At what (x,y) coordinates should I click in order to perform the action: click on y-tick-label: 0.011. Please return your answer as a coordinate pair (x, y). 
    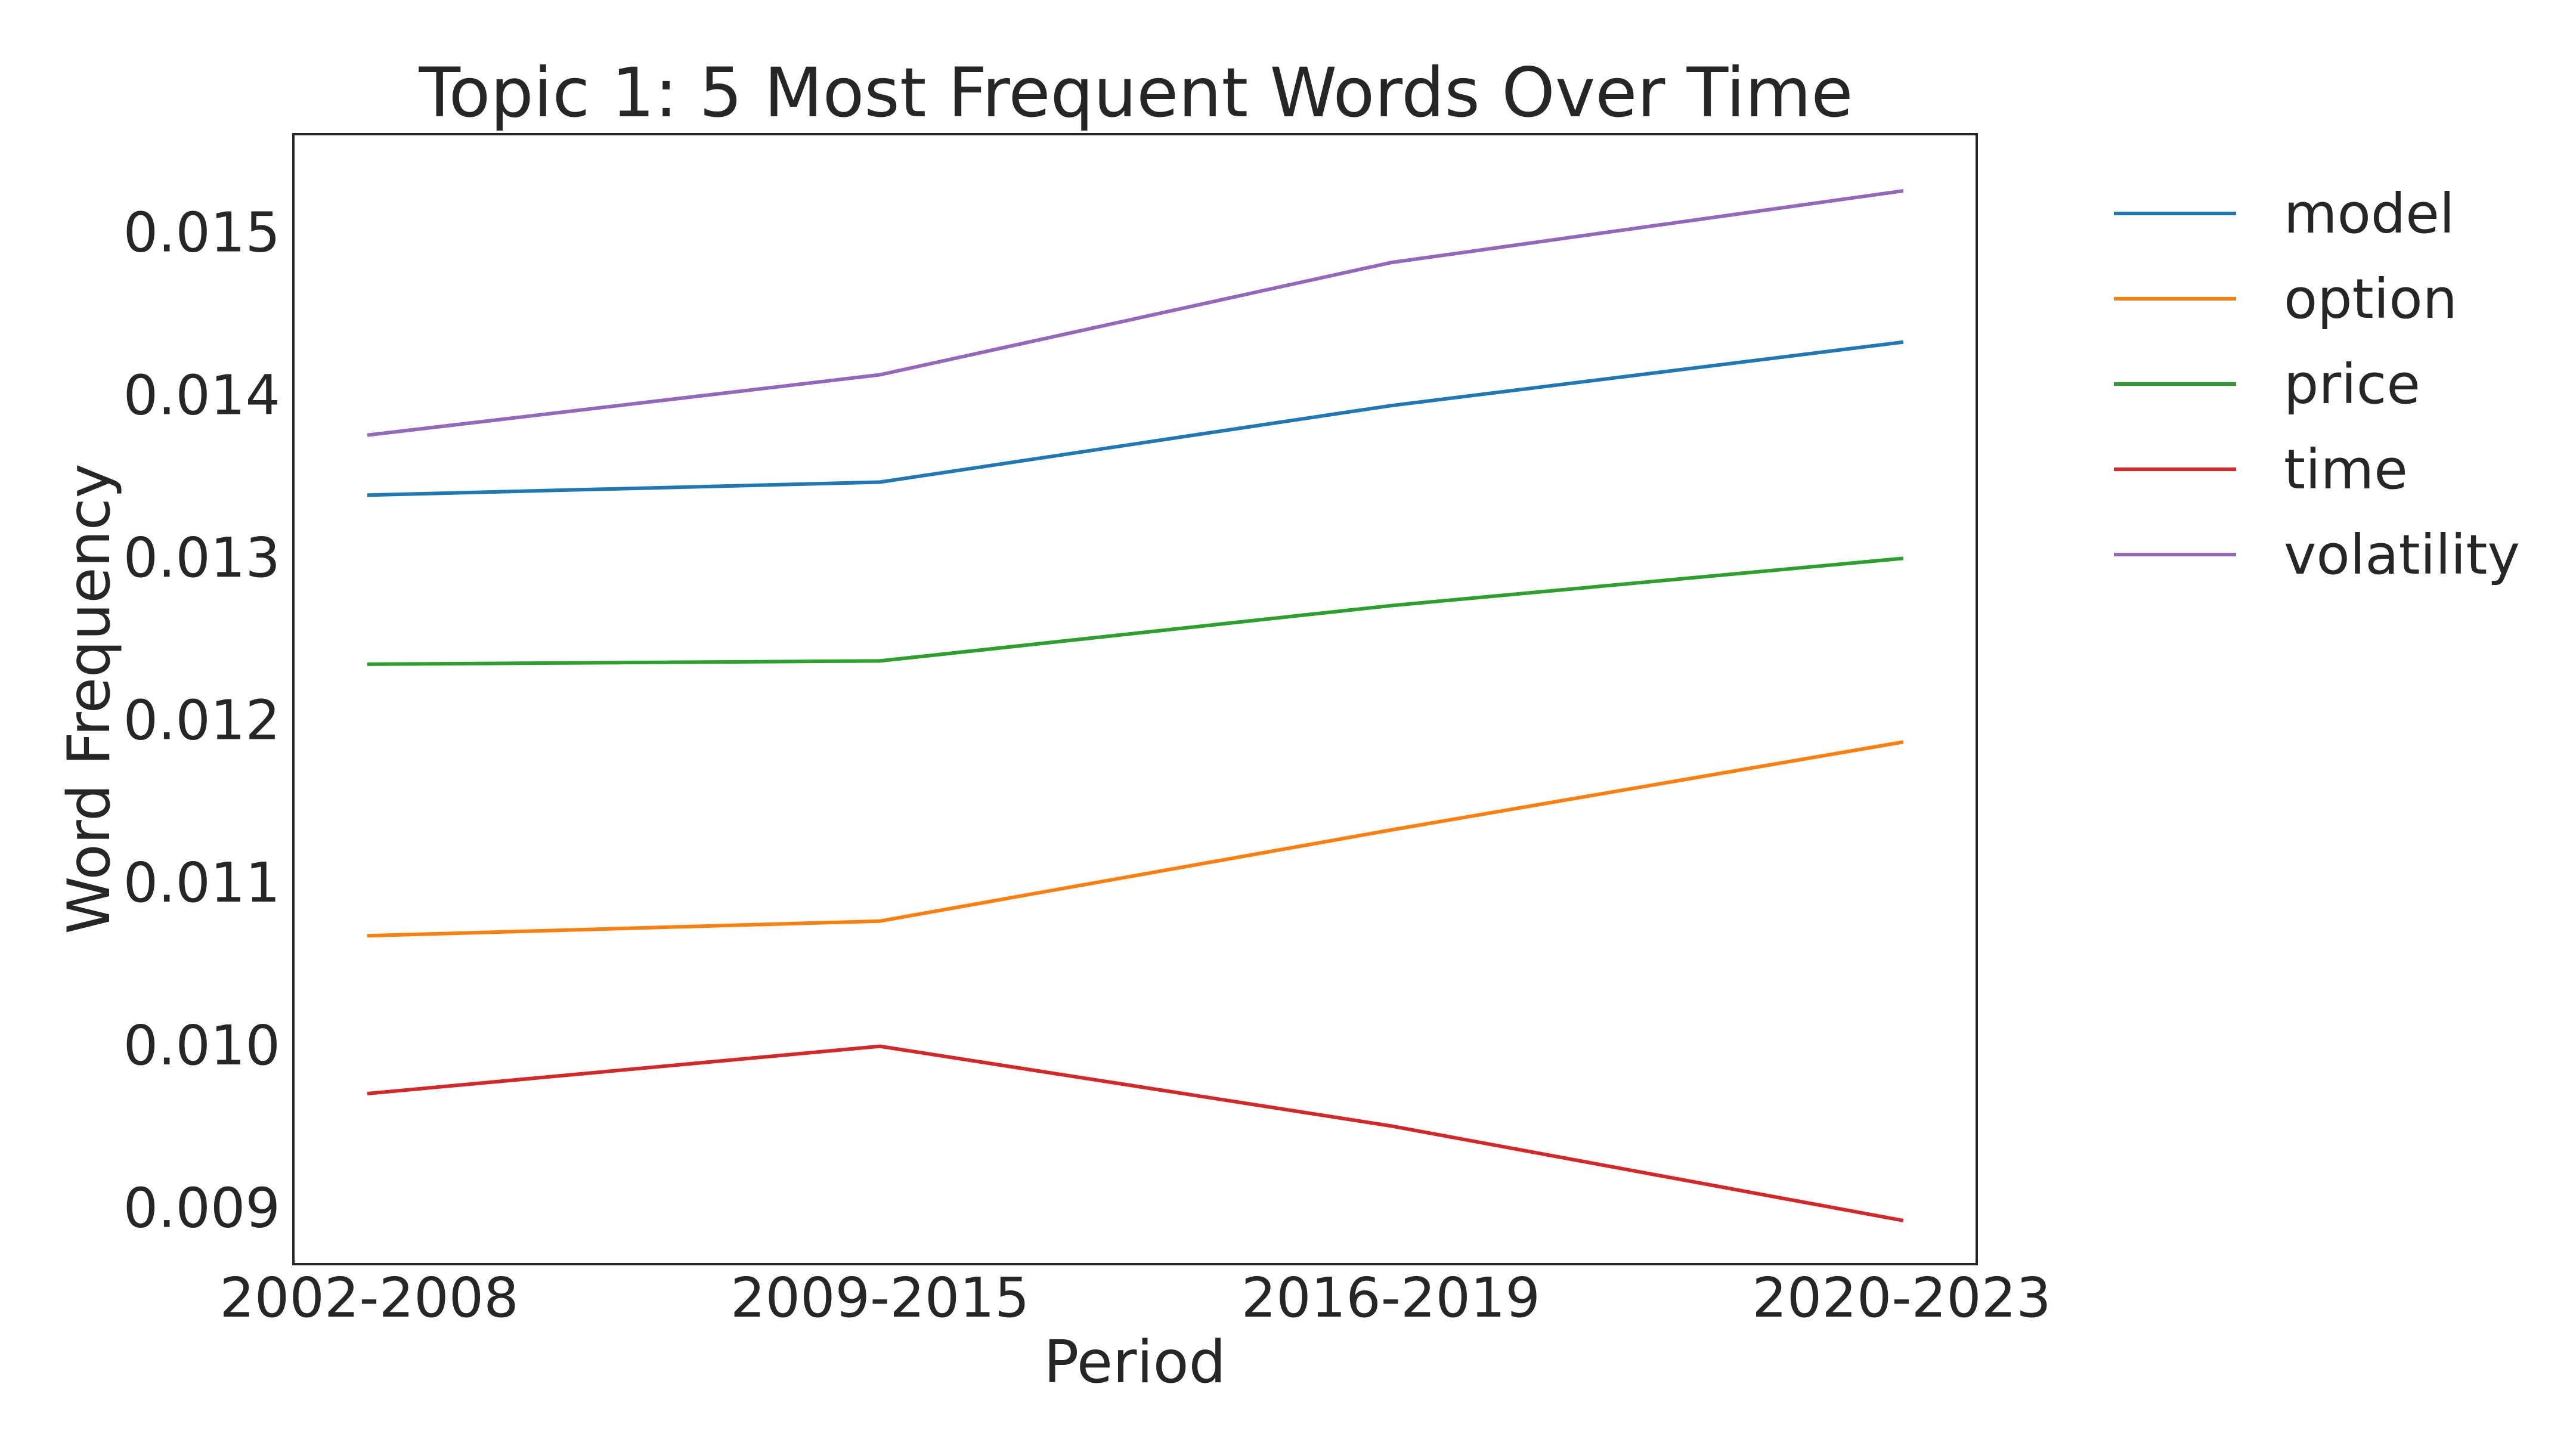
    Looking at the image, I should click on (202, 883).